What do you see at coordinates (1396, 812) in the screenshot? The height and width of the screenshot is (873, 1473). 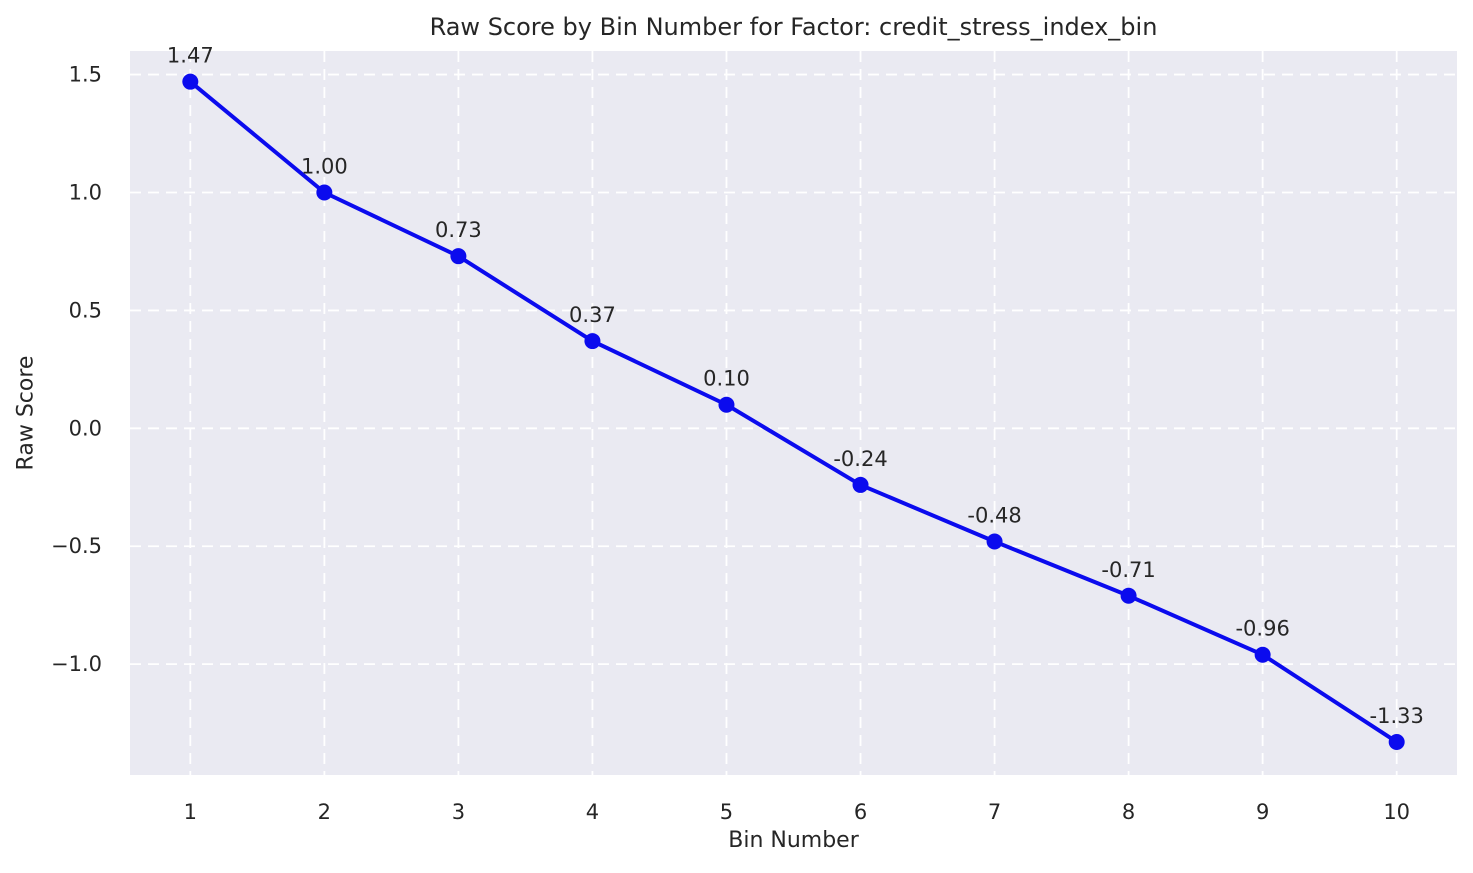 I see `x-tick-label: 10` at bounding box center [1396, 812].